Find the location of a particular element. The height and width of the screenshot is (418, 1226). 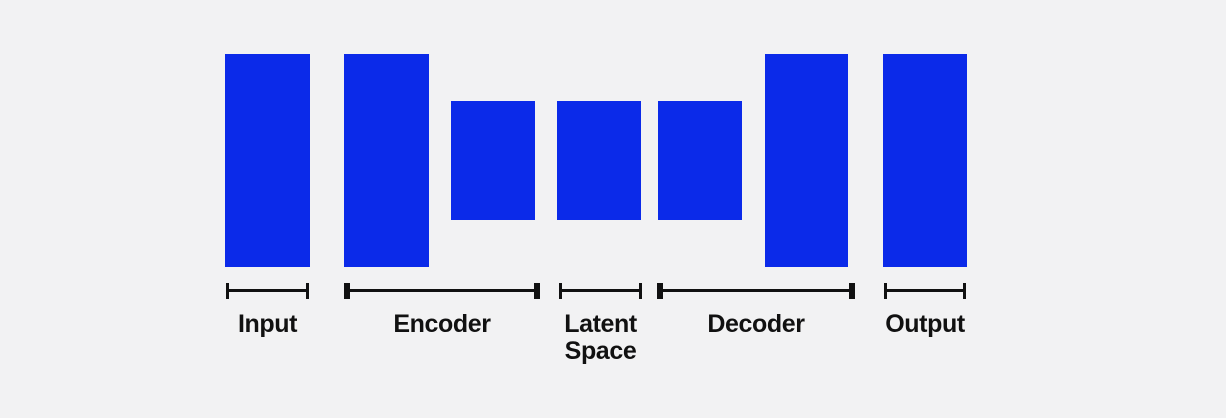

input-bracket-line is located at coordinates (267, 290).